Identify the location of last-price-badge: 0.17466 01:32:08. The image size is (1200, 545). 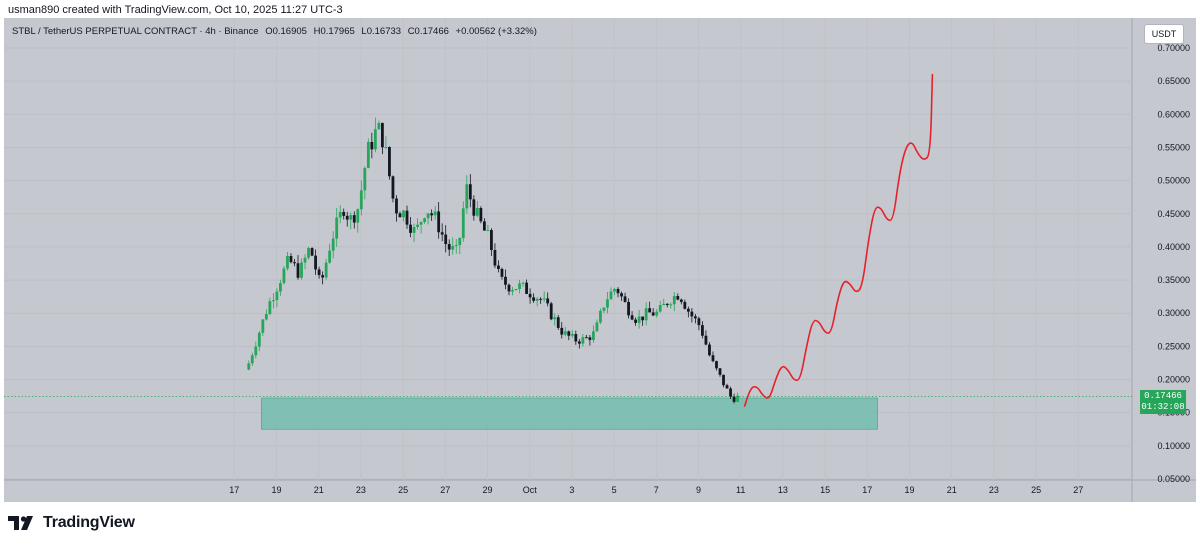
(1163, 402).